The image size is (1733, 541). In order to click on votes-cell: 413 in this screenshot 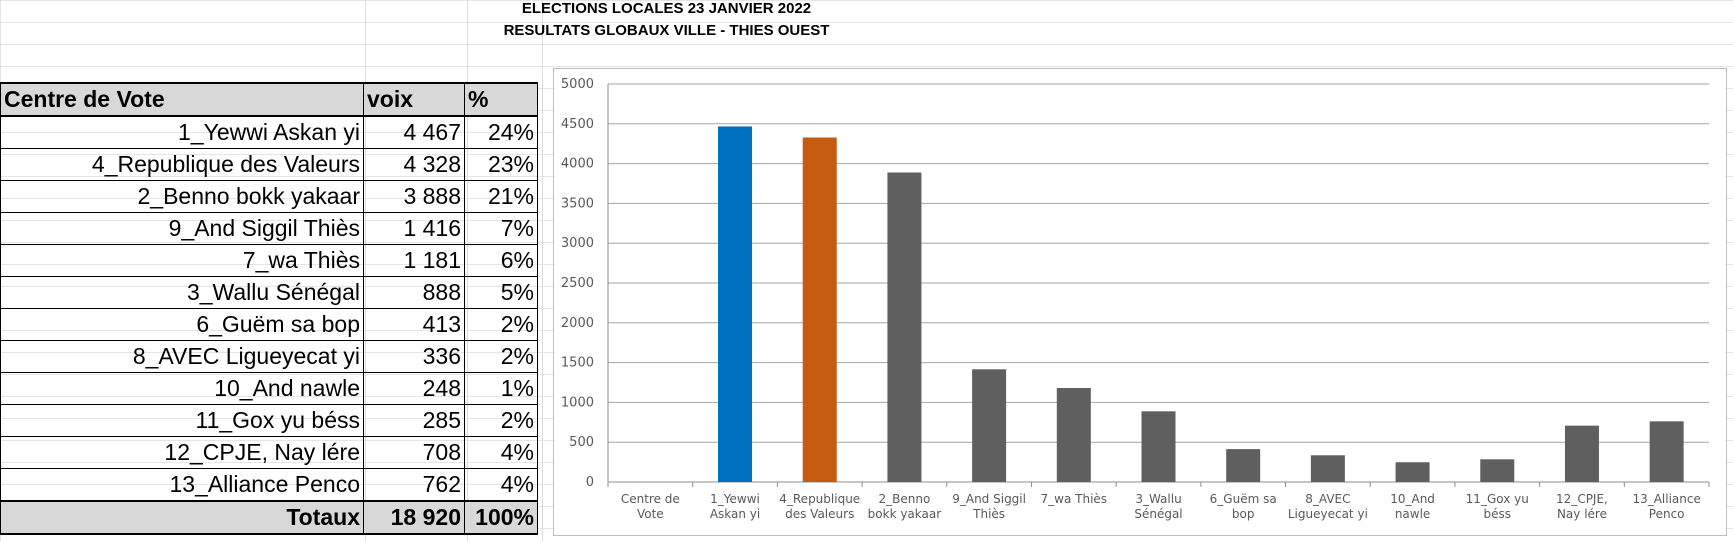, I will do `click(414, 324)`.